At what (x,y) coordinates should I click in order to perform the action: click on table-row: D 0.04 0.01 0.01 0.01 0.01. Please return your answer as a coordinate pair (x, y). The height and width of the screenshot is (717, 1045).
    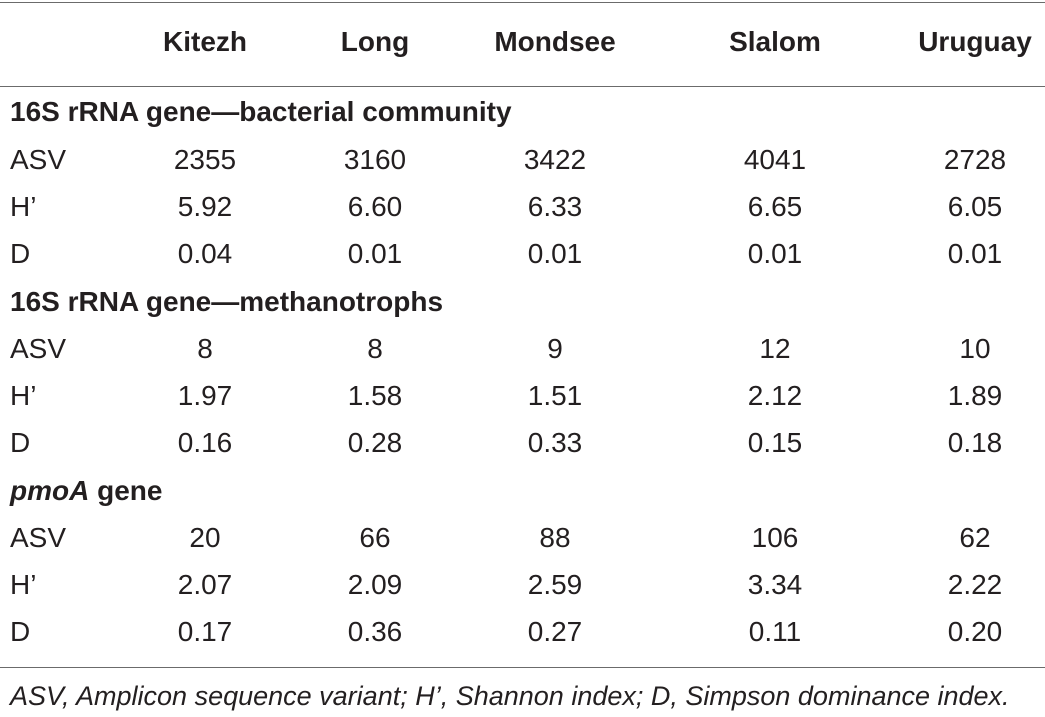
    Looking at the image, I should click on (522, 254).